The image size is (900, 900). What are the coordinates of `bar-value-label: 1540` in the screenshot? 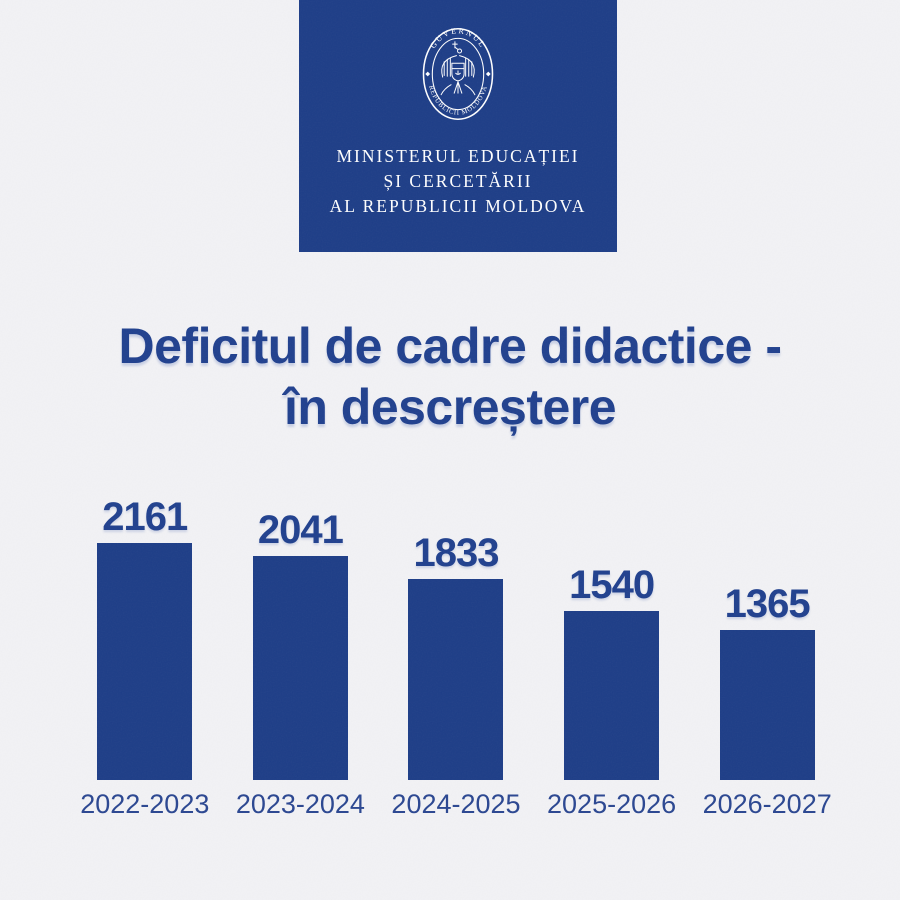 It's located at (612, 585).